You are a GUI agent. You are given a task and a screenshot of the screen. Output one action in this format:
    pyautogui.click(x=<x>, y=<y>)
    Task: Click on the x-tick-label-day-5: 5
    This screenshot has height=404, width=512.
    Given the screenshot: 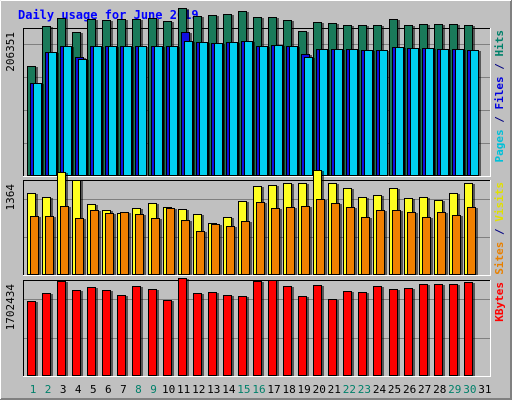 What is the action you would take?
    pyautogui.click(x=93, y=389)
    